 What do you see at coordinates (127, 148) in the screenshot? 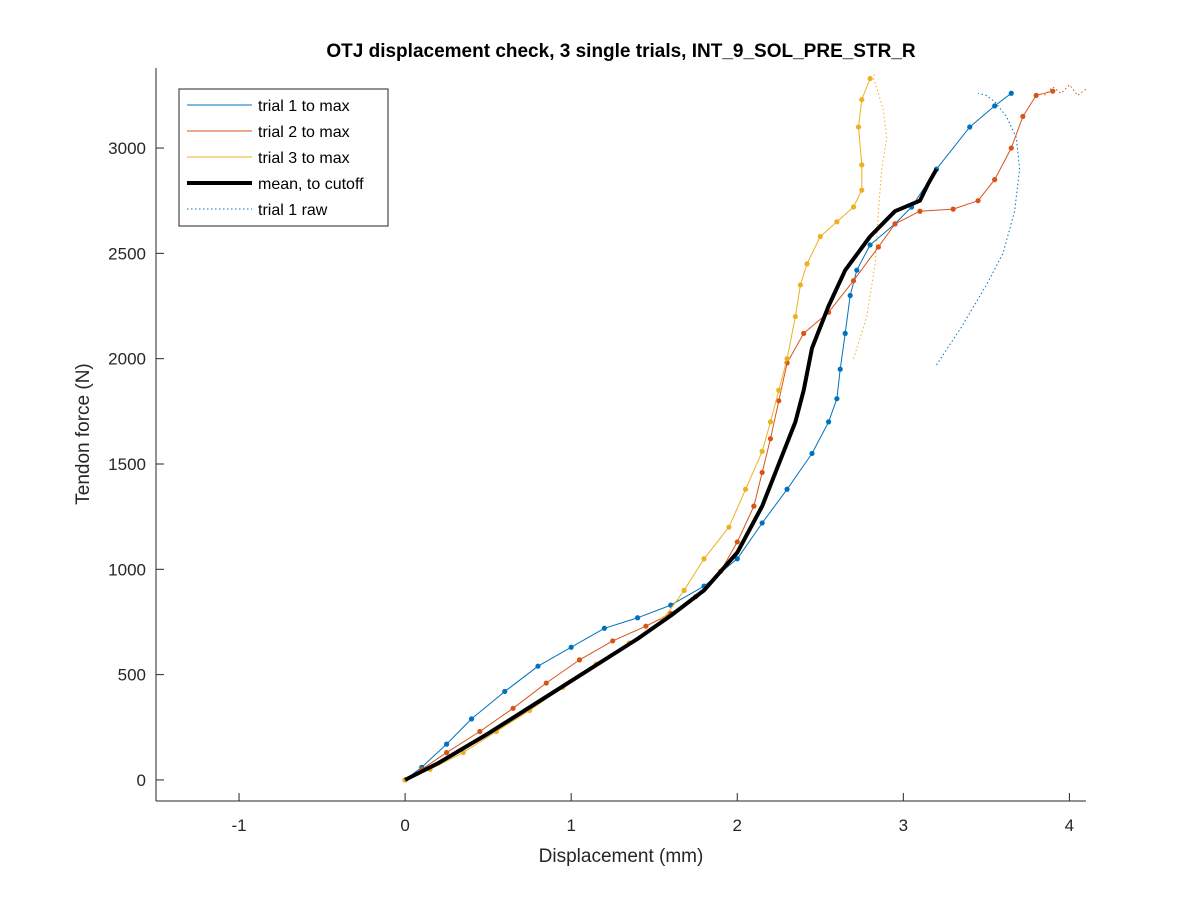
I see `y-tick-label: 3000` at bounding box center [127, 148].